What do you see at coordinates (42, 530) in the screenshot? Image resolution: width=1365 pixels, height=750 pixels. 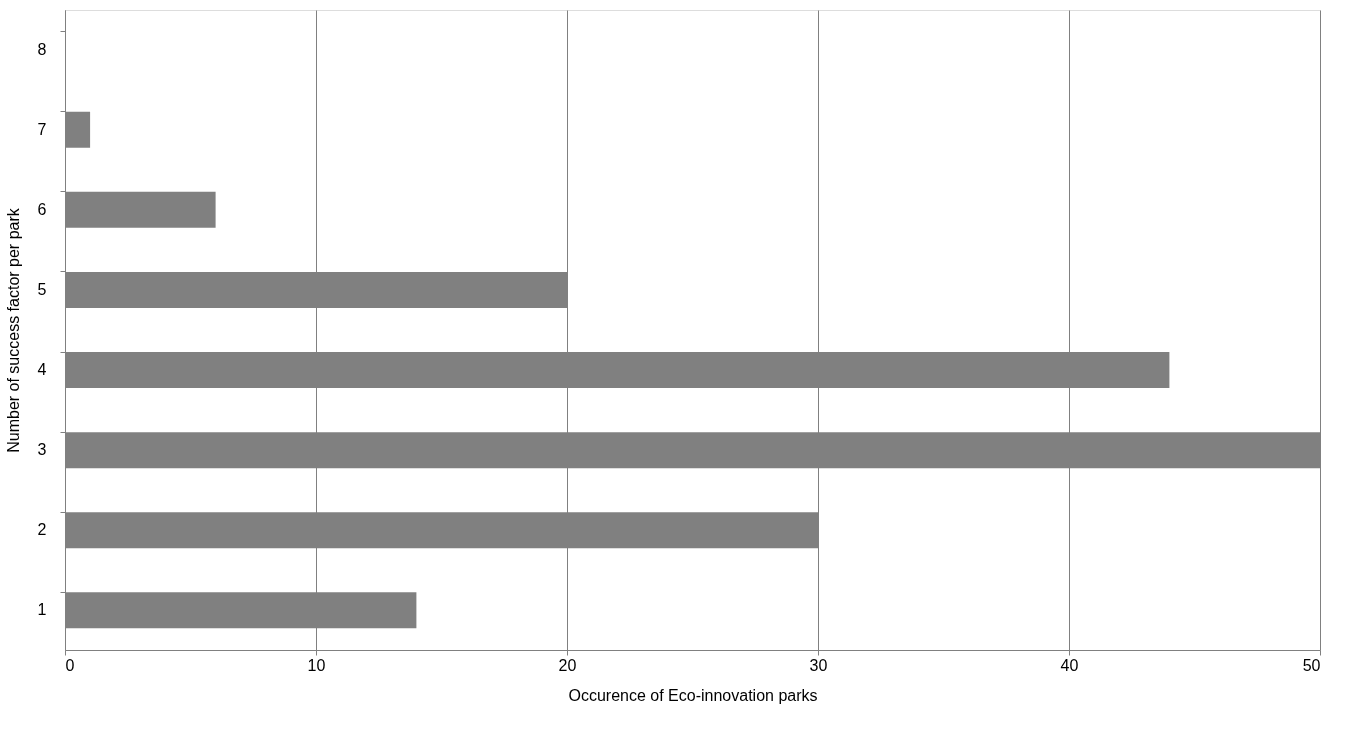 I see `y-tick-label: 2` at bounding box center [42, 530].